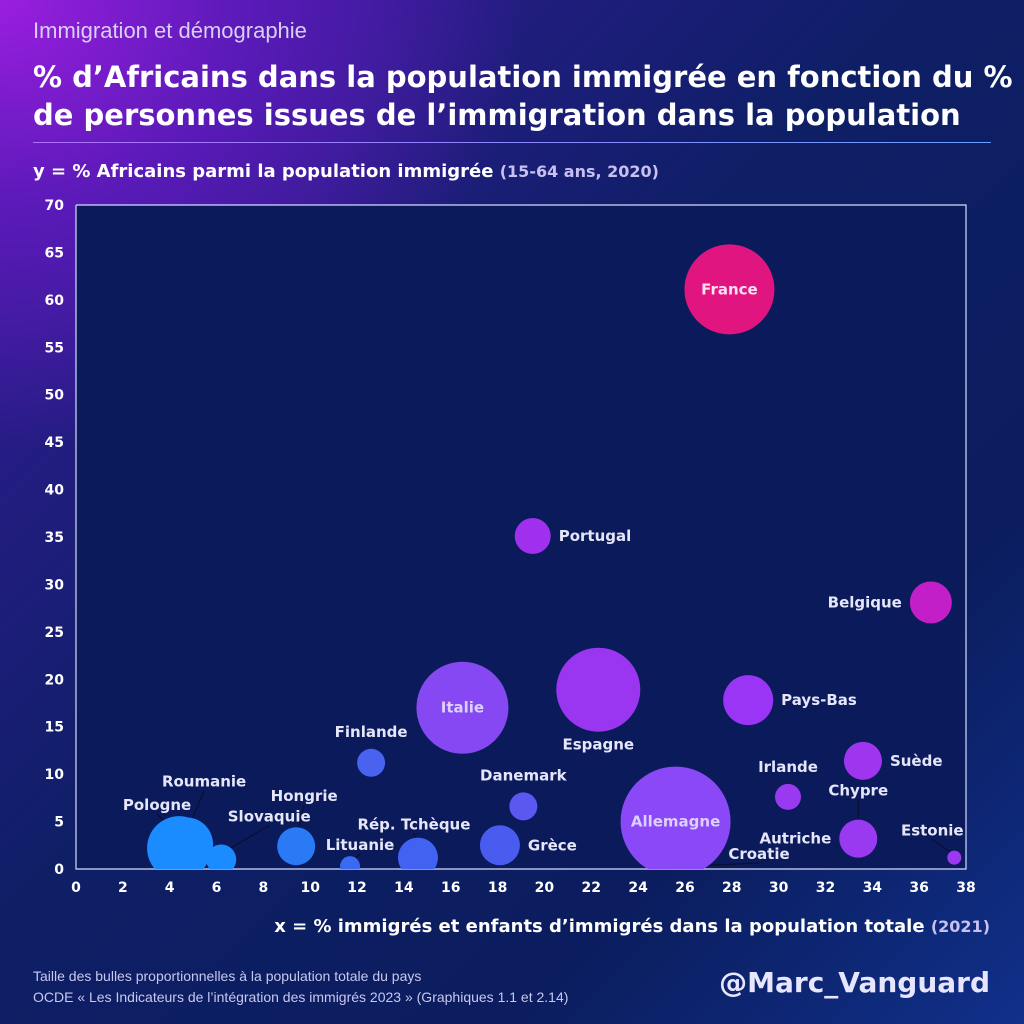 The image size is (1024, 1024). Describe the element at coordinates (758, 854) in the screenshot. I see `bubble-label: Croatie` at that location.